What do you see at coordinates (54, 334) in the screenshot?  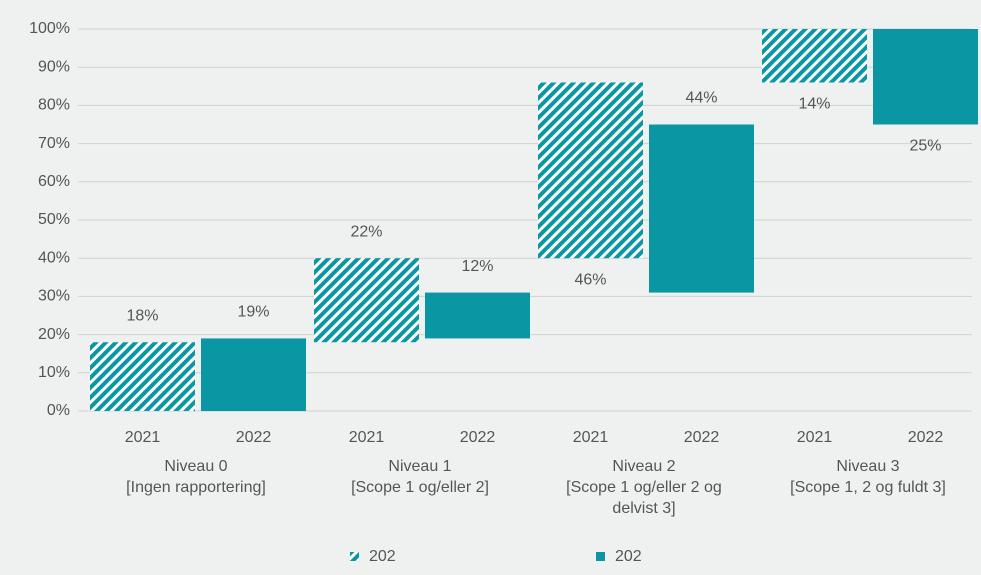 I see `y-tick-label: 20%` at bounding box center [54, 334].